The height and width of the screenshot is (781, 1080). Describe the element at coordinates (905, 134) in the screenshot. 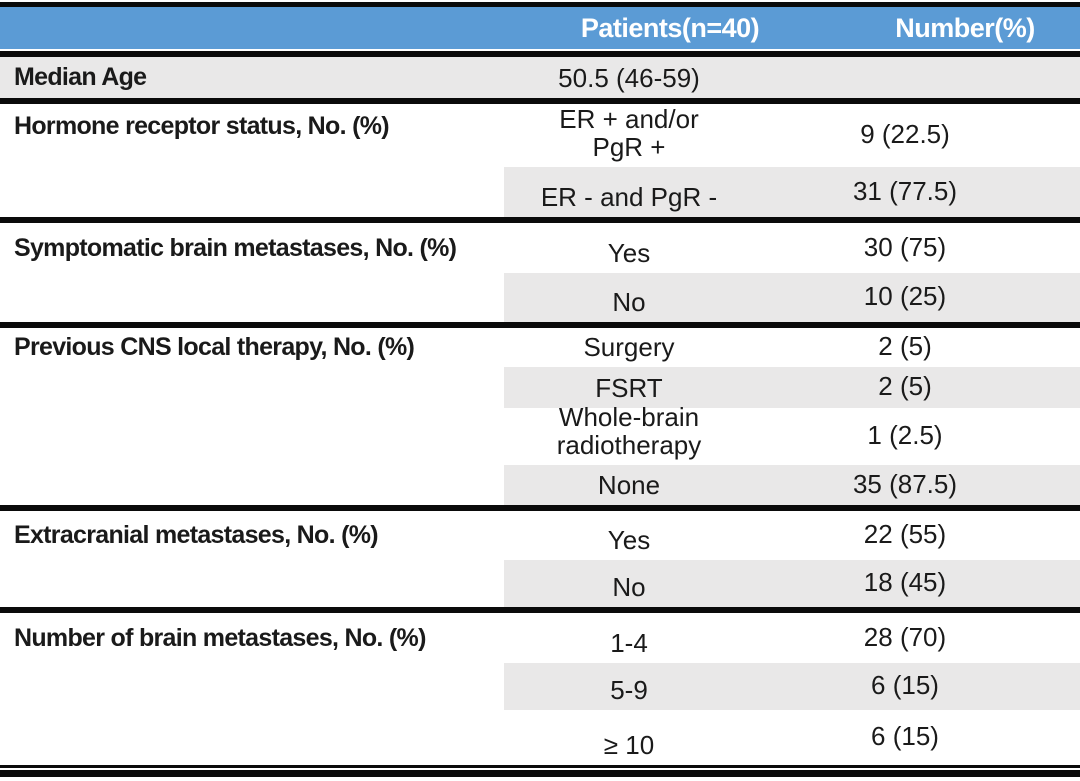

I see `number-cell: 9 (22.5)` at that location.